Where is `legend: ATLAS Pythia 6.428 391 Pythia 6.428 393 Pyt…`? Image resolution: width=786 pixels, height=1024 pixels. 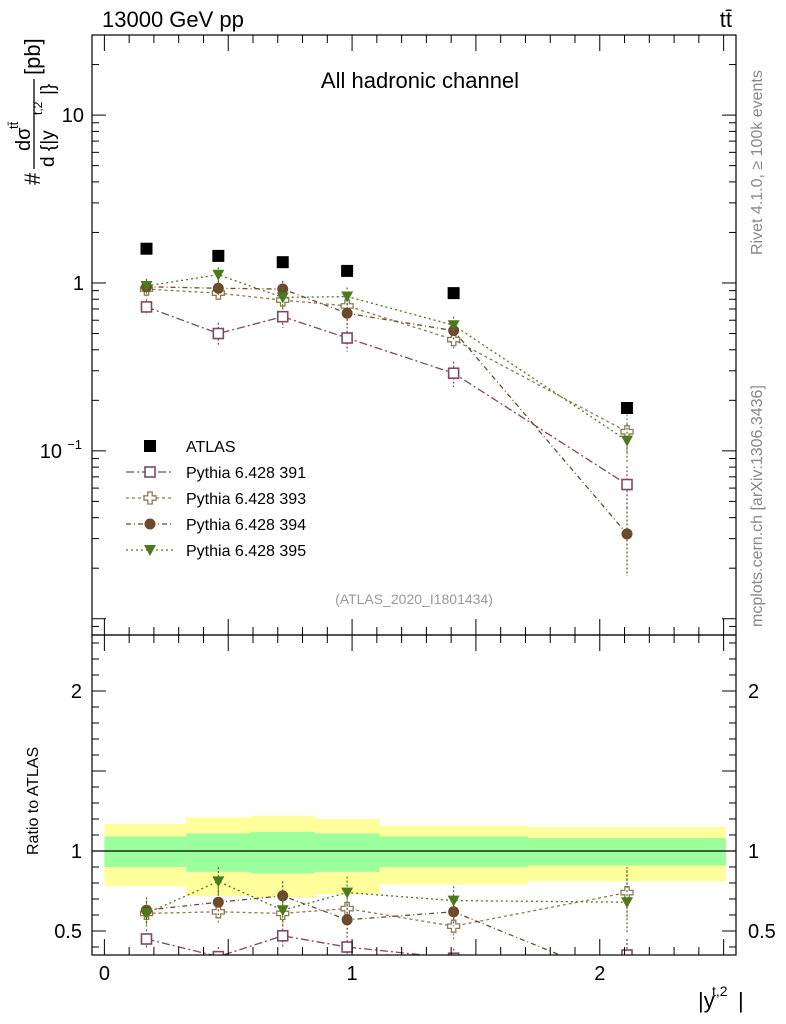 legend: ATLAS Pythia 6.428 391 Pythia 6.428 393 Pyt… is located at coordinates (216, 499).